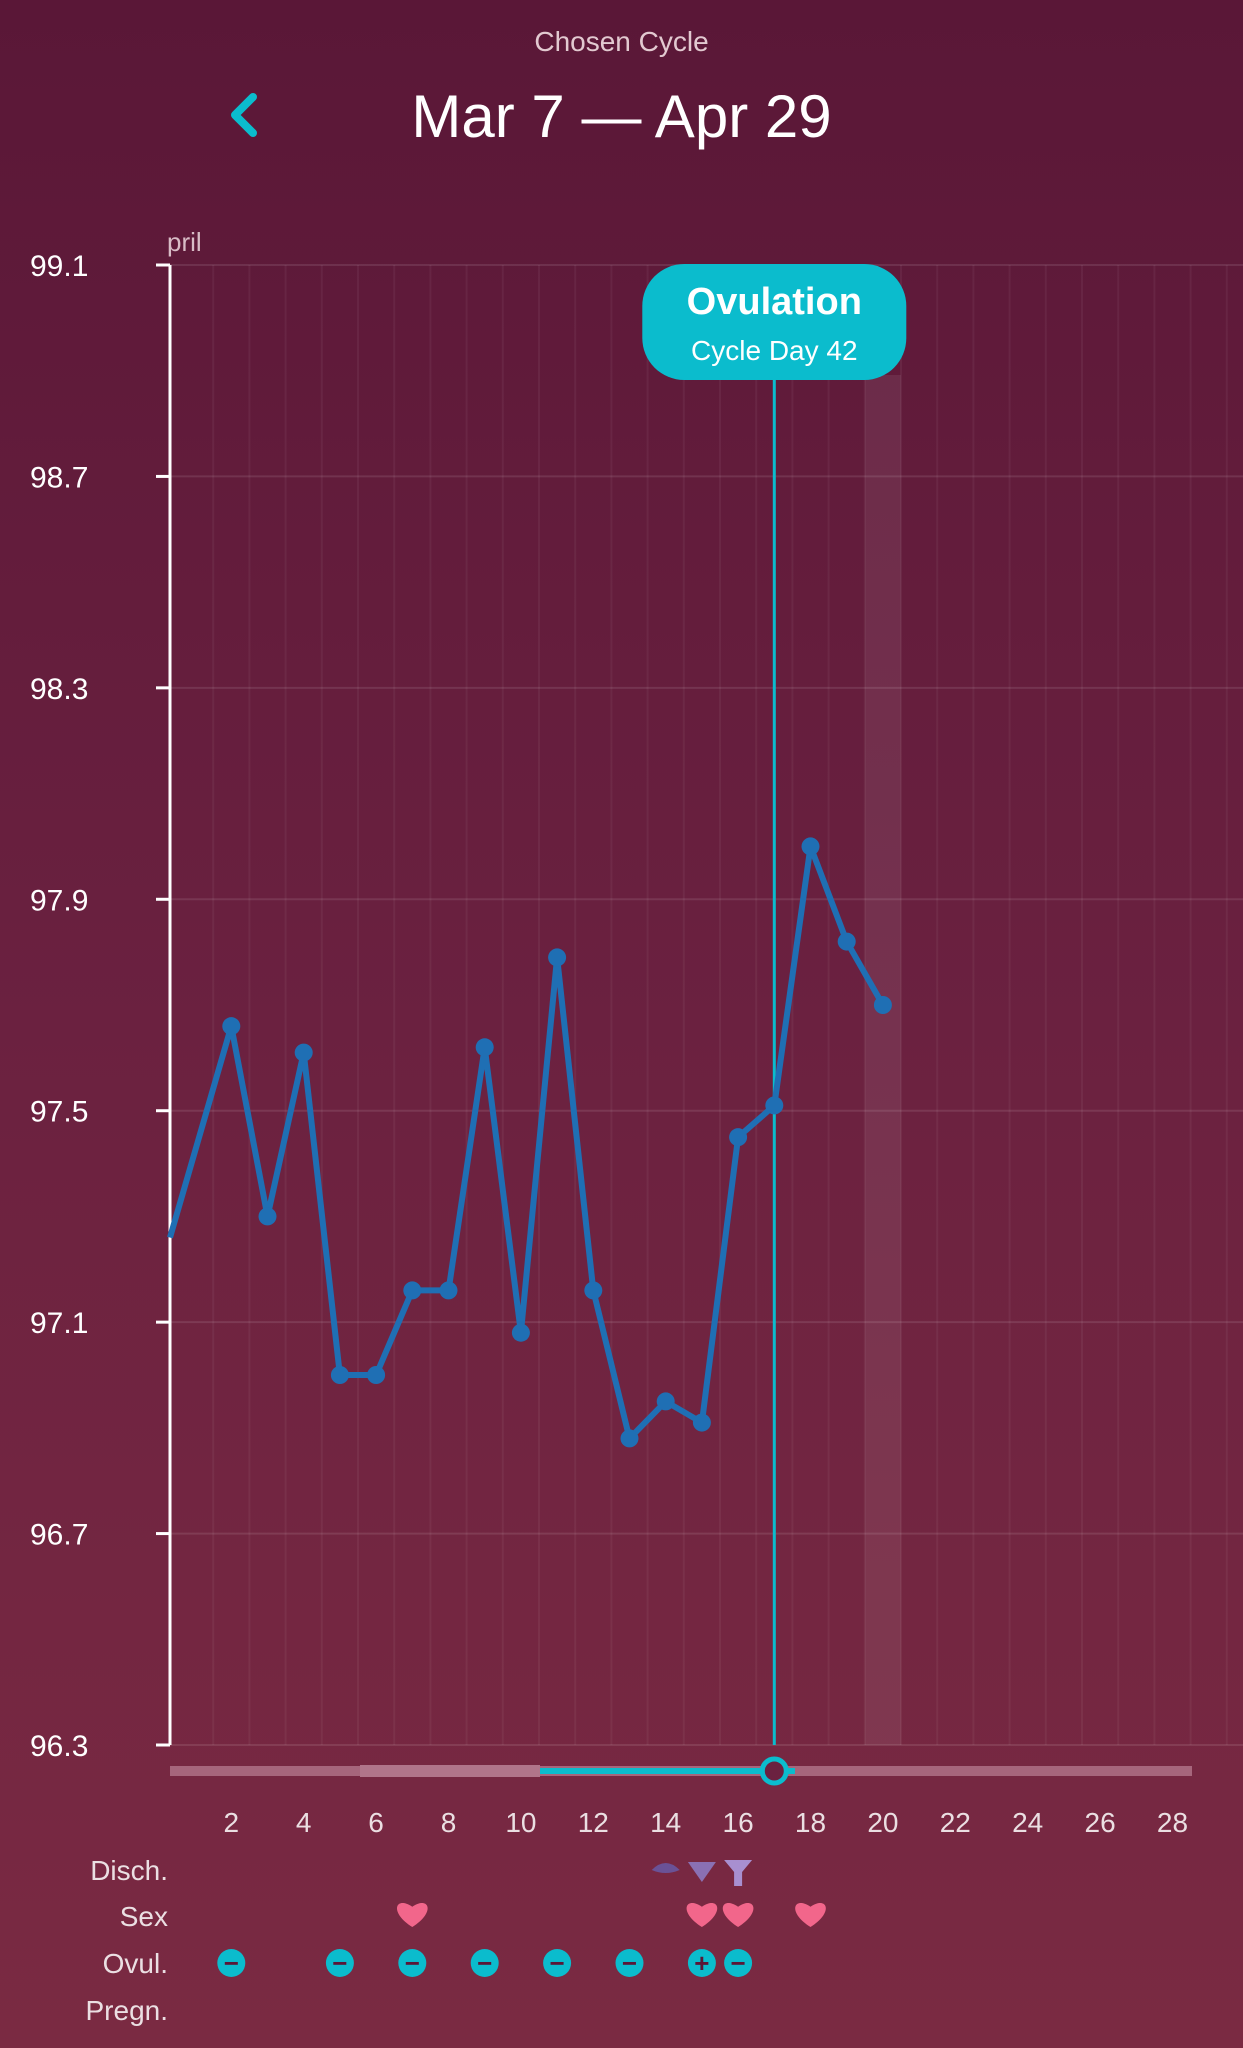 This screenshot has height=2048, width=1243. What do you see at coordinates (59, 477) in the screenshot?
I see `y-tick-label: 98.7` at bounding box center [59, 477].